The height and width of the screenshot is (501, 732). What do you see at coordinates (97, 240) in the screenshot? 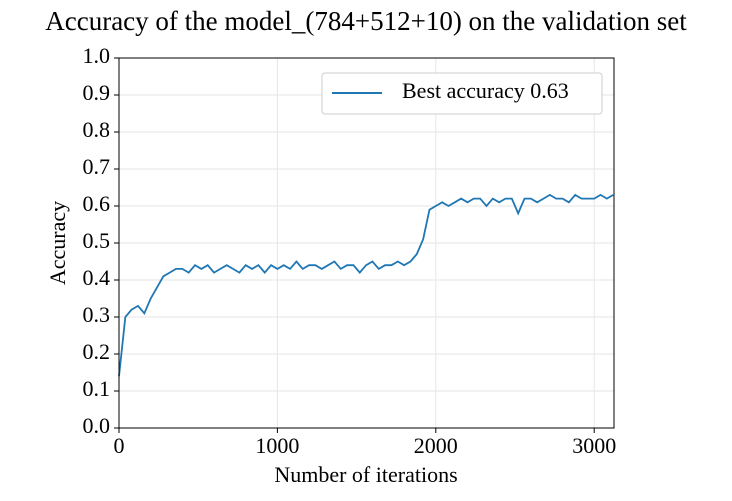
I see `y-tick-label: 0.5` at bounding box center [97, 240].